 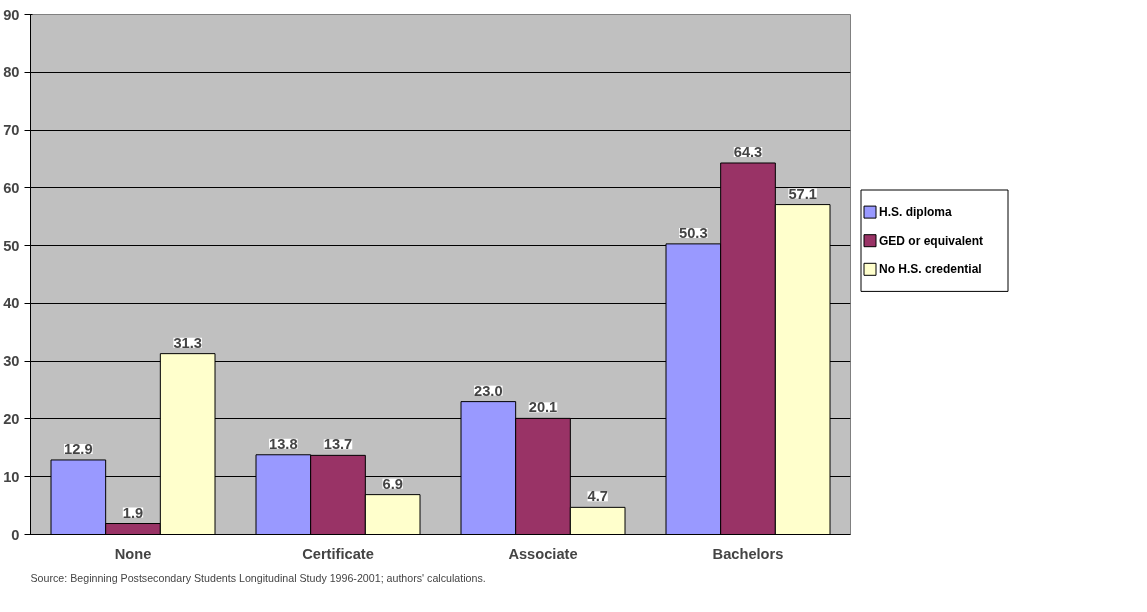 I want to click on x-tick-label: Associate, so click(x=543, y=553).